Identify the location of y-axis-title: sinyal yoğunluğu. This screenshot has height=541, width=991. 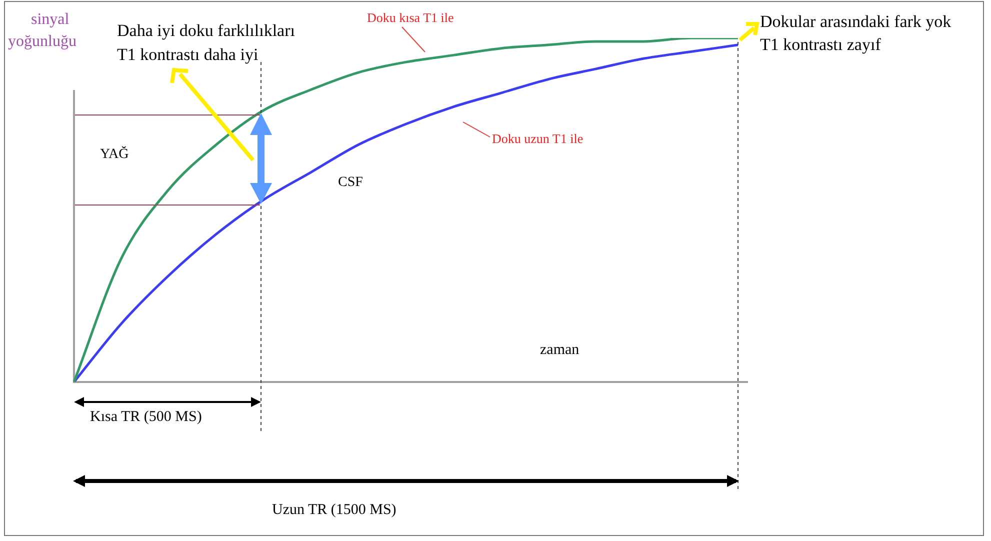
(42, 30).